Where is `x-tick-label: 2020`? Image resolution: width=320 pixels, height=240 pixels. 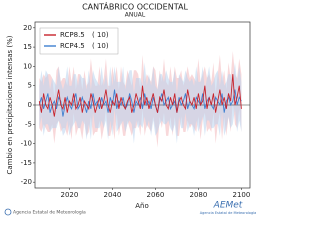
x-tick-label: 2020 is located at coordinates (69, 195).